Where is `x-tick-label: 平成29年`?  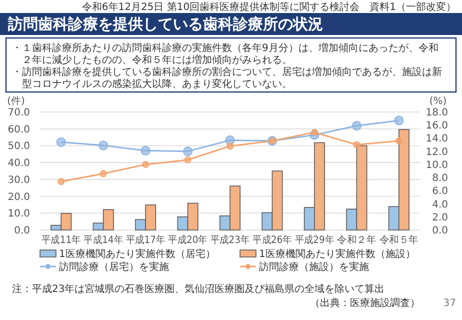
x-tick-label: 平成29年 is located at coordinates (316, 240).